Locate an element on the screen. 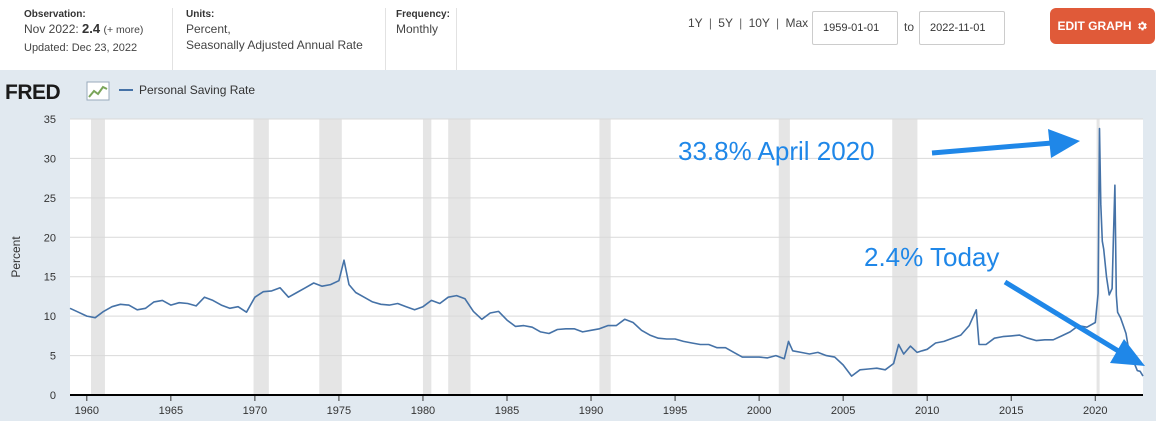 The width and height of the screenshot is (1156, 421). x-tick-label: 1980 is located at coordinates (423, 411).